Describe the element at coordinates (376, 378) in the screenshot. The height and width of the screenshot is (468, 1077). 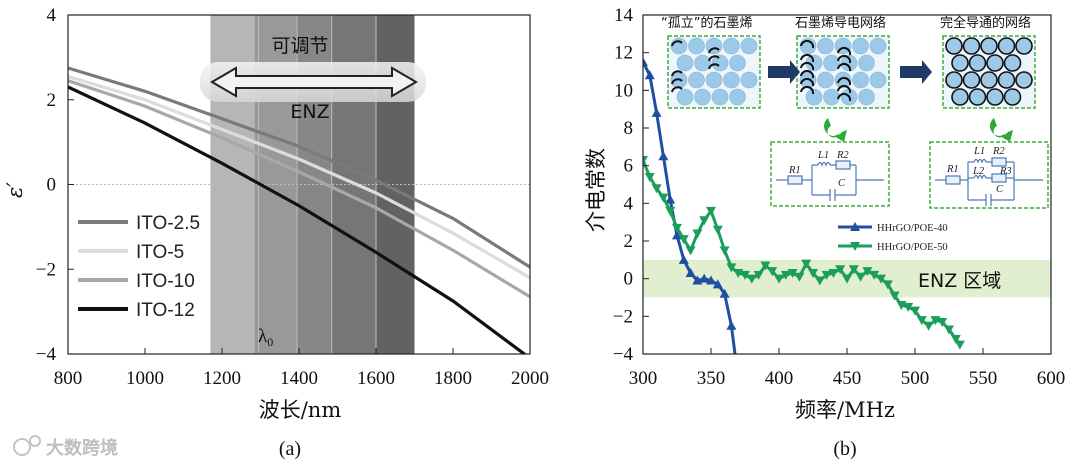
I see `x-tick-label-a: 1600` at that location.